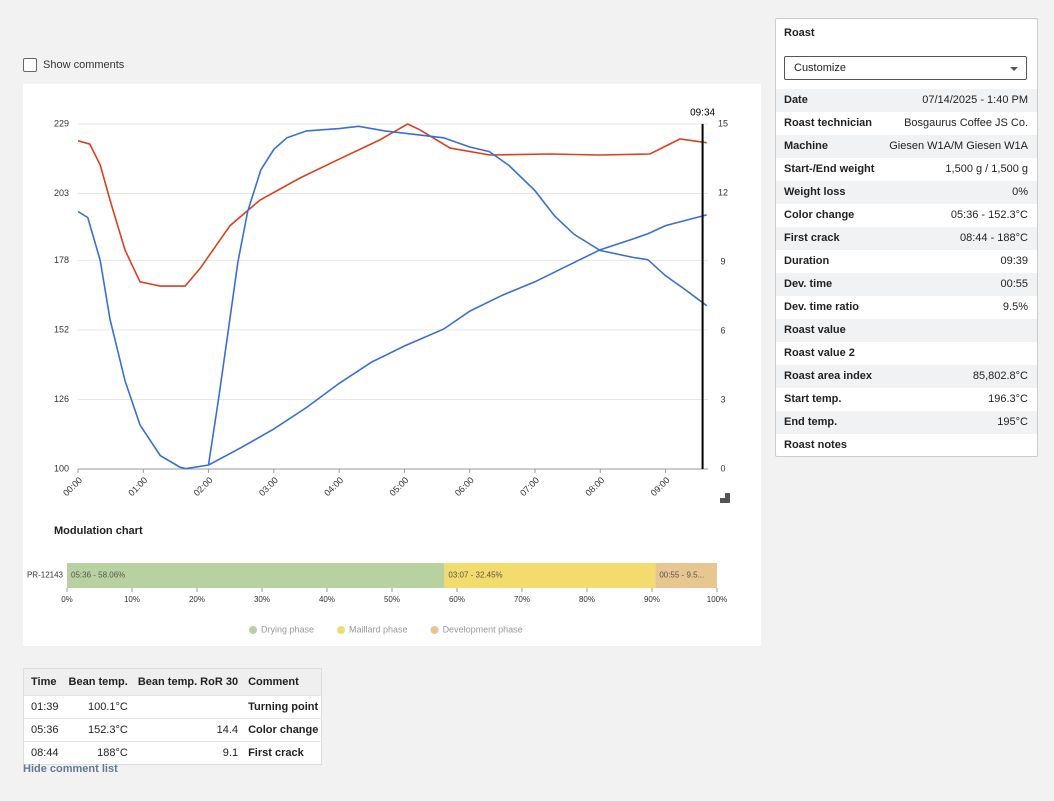  I want to click on x-tick-label: 60%, so click(457, 599).